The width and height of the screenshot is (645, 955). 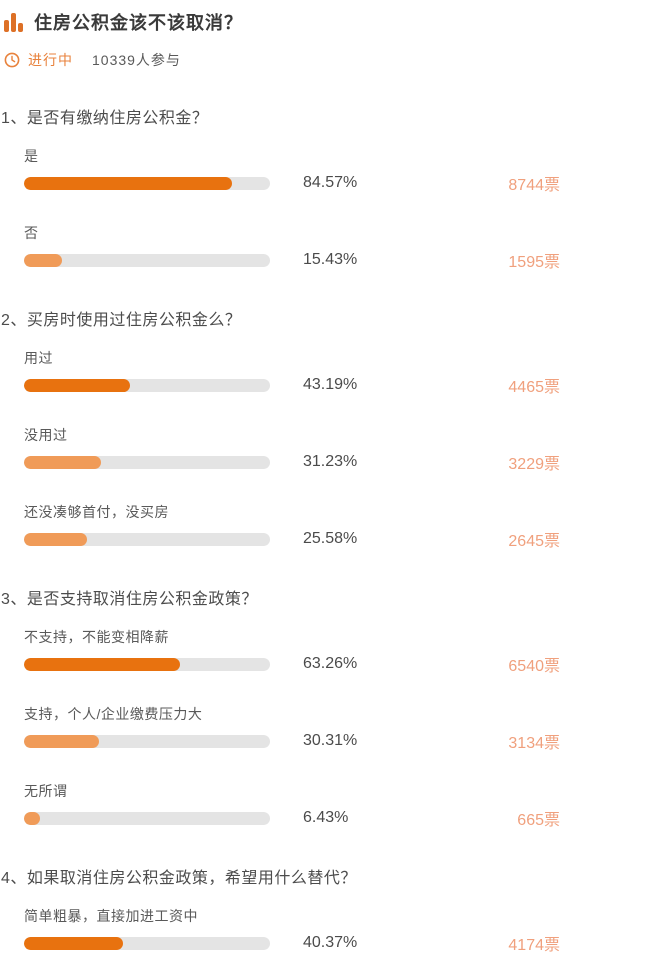 What do you see at coordinates (322, 60) in the screenshot?
I see `status-row: 进行中 10339人参与` at bounding box center [322, 60].